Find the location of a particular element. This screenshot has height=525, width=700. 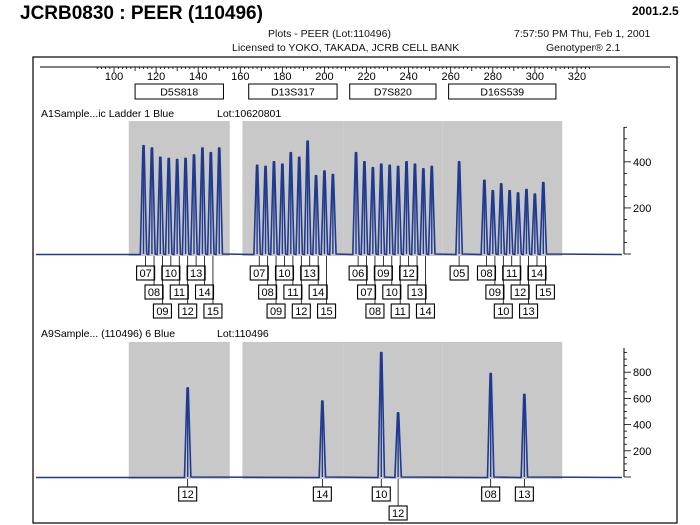

panel-lot: Lot:10620801 is located at coordinates (249, 114).